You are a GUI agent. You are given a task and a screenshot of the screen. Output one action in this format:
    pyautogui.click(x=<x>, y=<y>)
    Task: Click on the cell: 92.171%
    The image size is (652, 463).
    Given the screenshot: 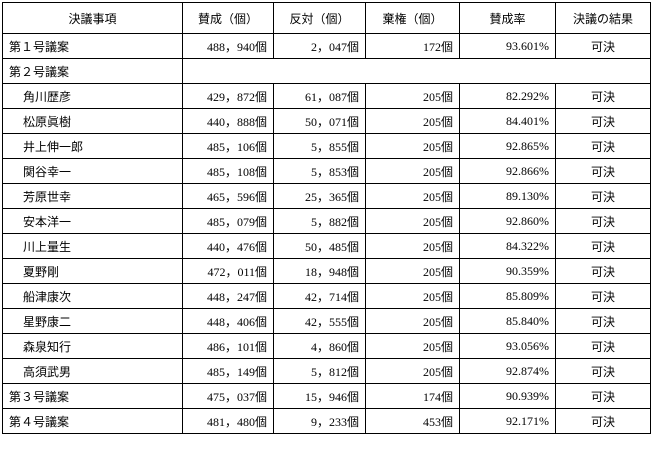 What is the action you would take?
    pyautogui.click(x=507, y=421)
    